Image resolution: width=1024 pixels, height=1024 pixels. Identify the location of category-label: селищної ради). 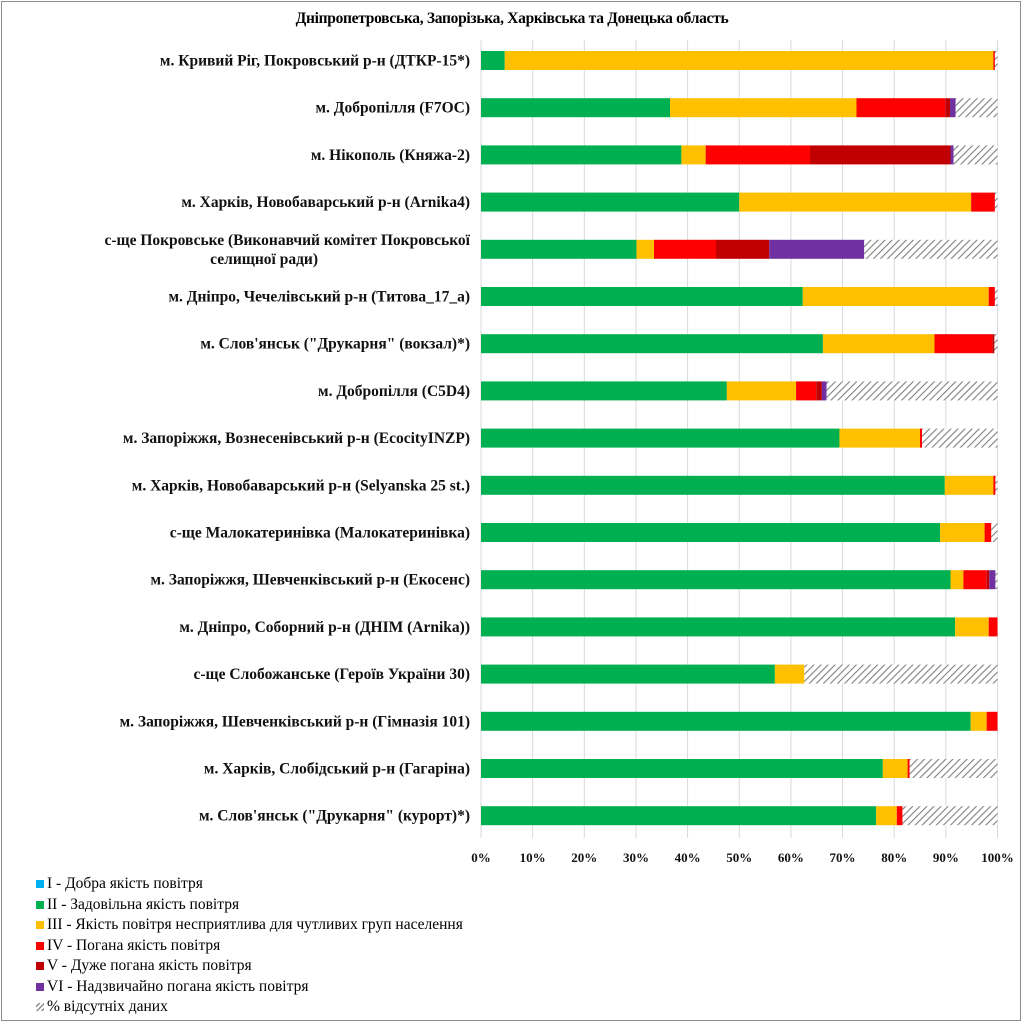
(264, 259).